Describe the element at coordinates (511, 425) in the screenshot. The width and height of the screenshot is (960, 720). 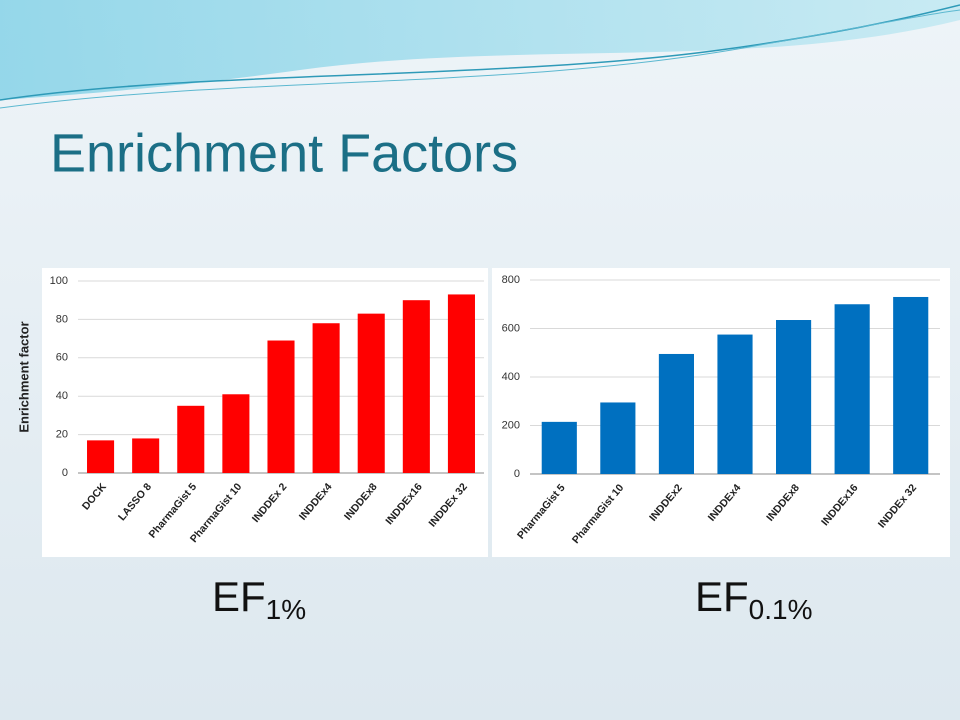
I see `y-tick-label: 200` at that location.